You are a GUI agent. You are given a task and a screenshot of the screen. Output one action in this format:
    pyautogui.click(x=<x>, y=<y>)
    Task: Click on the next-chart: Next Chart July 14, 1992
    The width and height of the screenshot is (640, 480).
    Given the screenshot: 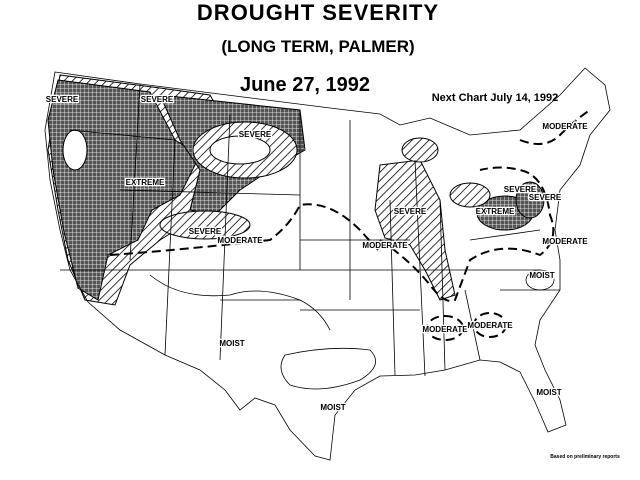 What is the action you would take?
    pyautogui.click(x=495, y=98)
    